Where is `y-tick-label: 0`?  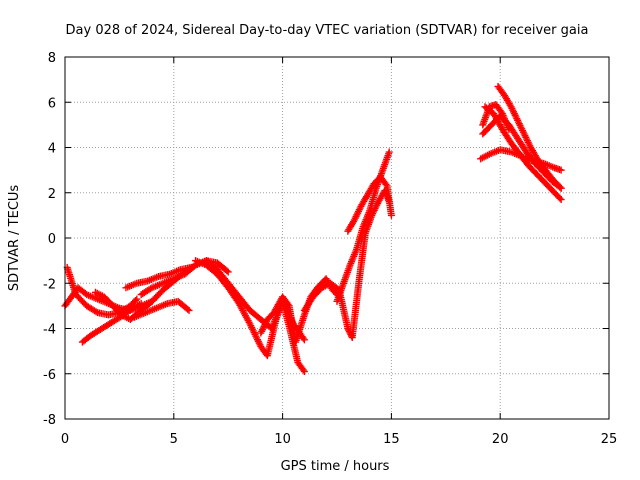 y-tick-label: 0 is located at coordinates (52, 239).